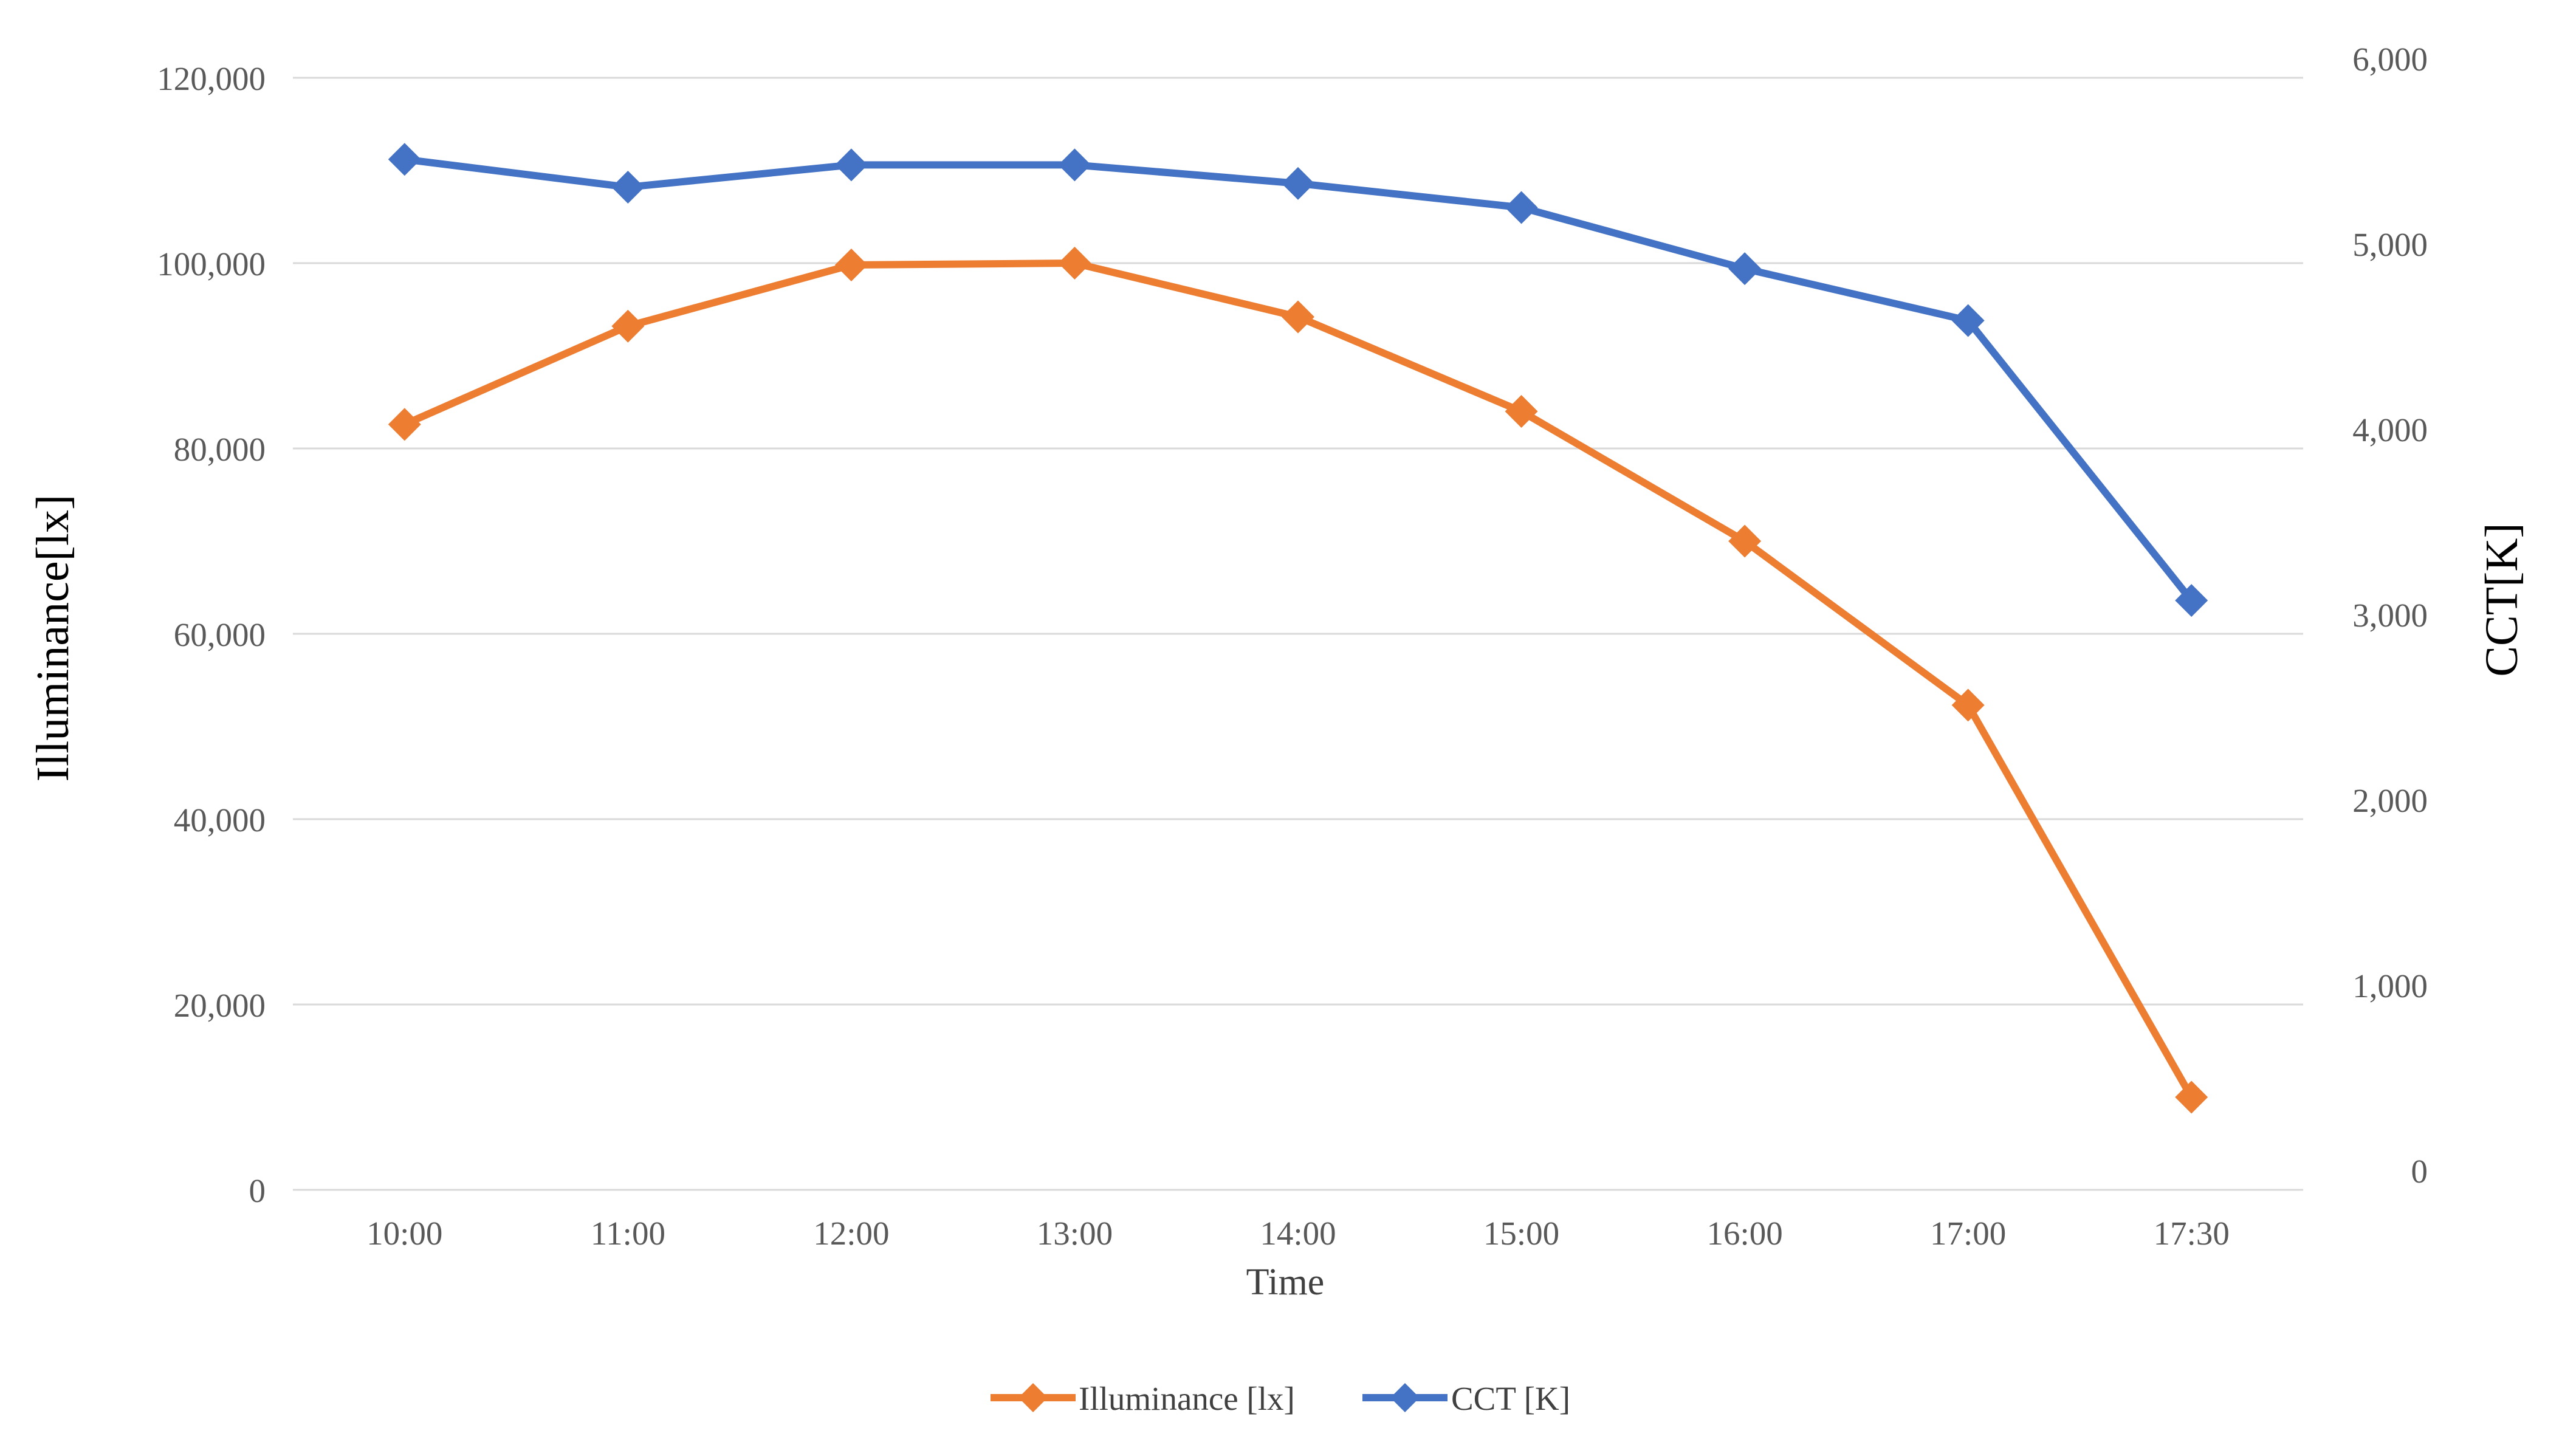 The width and height of the screenshot is (2562, 1456). What do you see at coordinates (257, 1190) in the screenshot?
I see `y-left-tick-label: 0` at bounding box center [257, 1190].